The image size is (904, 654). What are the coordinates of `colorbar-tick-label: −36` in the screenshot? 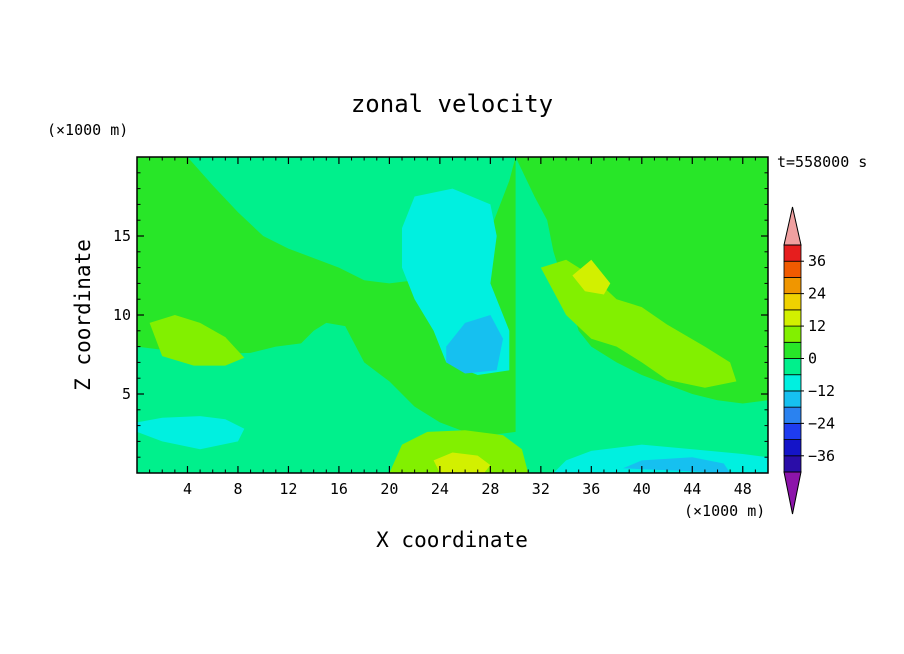 It's located at (821, 456).